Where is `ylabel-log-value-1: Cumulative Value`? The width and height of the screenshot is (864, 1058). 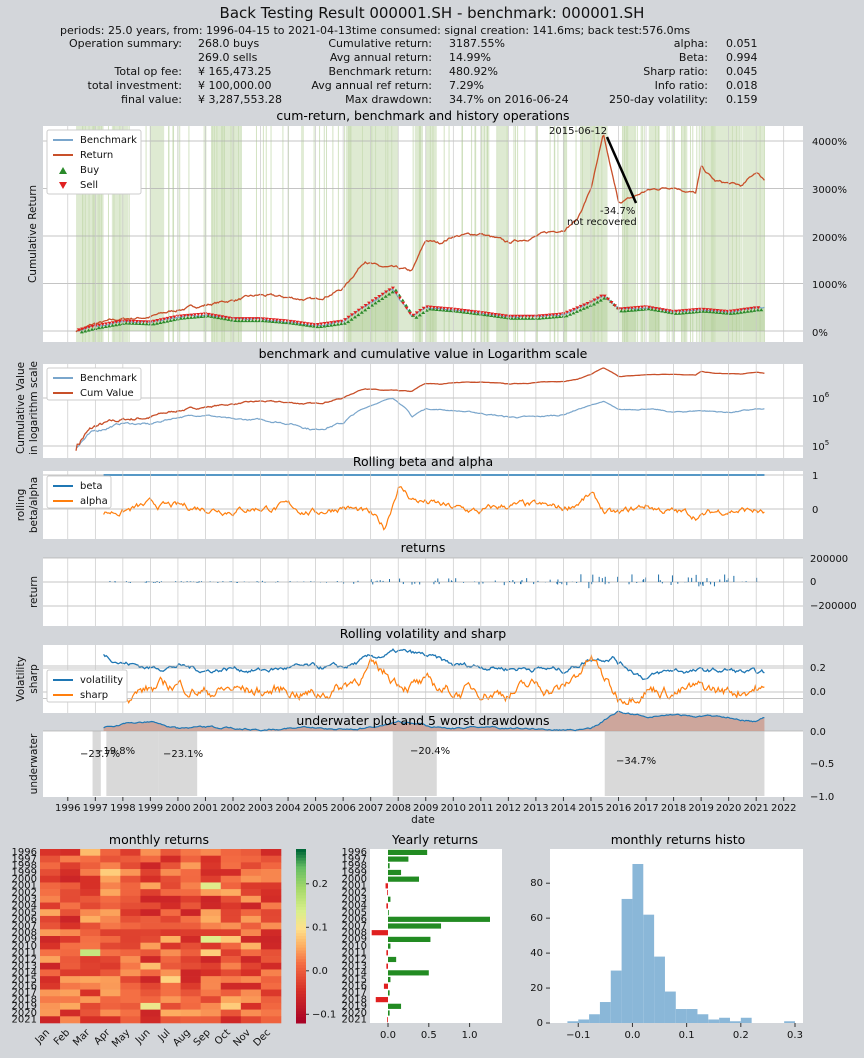 ylabel-log-value-1: Cumulative Value is located at coordinates (21, 408).